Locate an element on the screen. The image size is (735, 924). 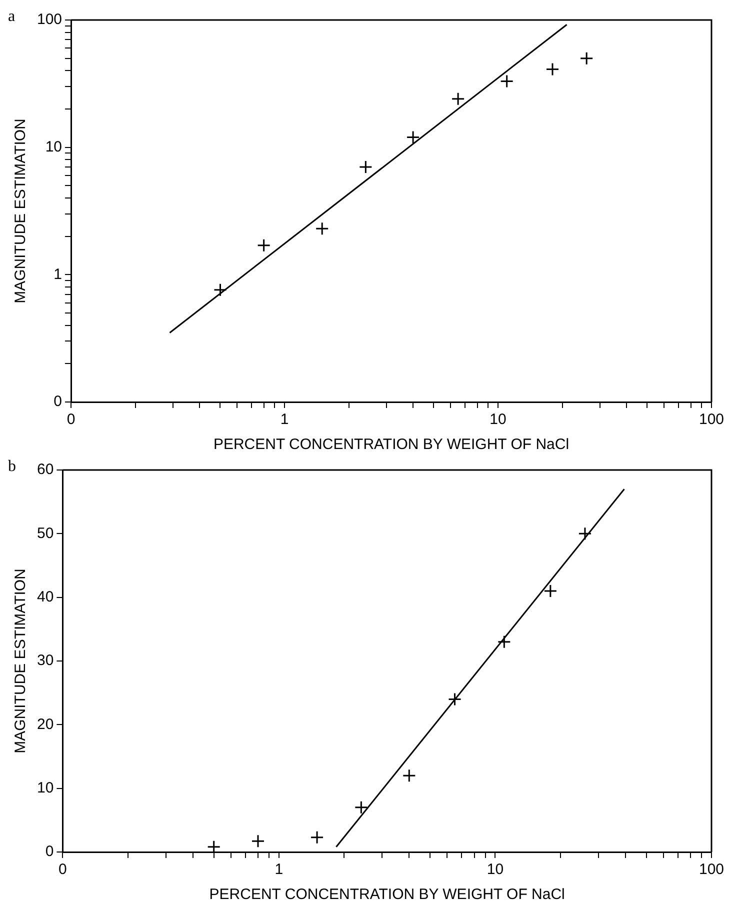
x-tick-label: 0 is located at coordinates (71, 419).